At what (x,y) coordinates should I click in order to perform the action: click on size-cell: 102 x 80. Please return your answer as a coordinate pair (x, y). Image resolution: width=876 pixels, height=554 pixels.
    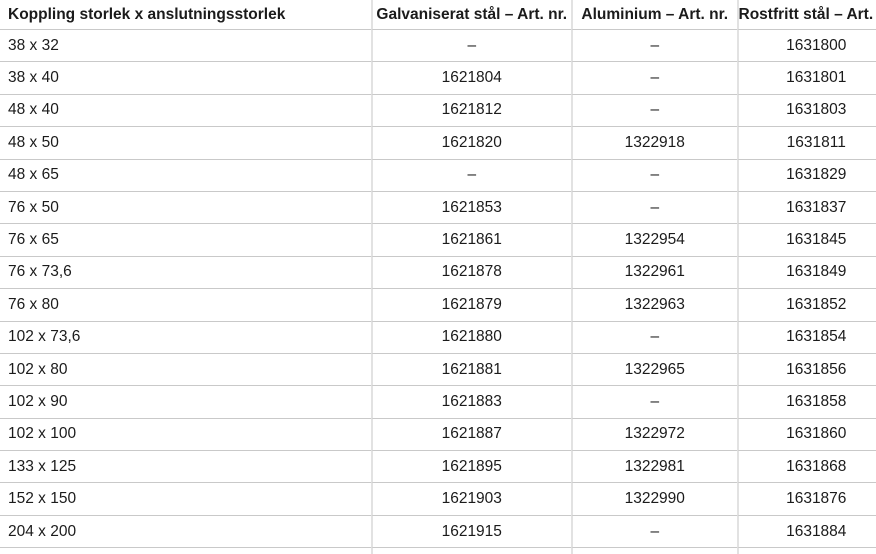
    Looking at the image, I should click on (185, 370).